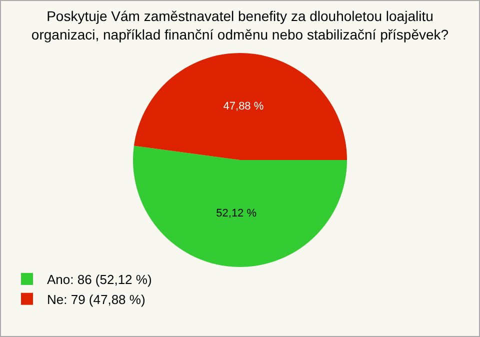  I want to click on data-label: 52,12 %, so click(236, 213).